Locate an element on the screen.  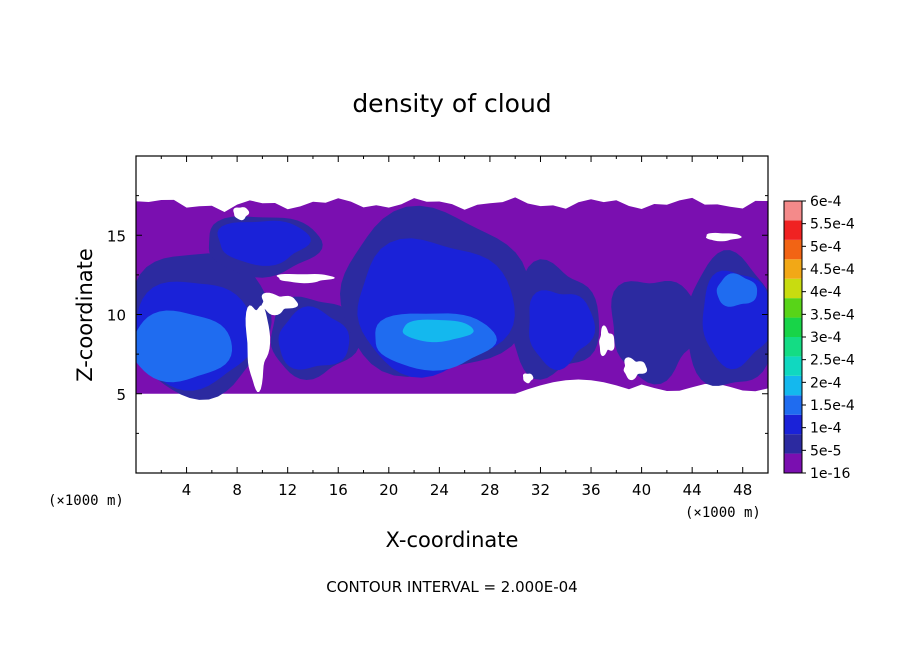
x-axis-title: X-coordinate is located at coordinates (452, 540).